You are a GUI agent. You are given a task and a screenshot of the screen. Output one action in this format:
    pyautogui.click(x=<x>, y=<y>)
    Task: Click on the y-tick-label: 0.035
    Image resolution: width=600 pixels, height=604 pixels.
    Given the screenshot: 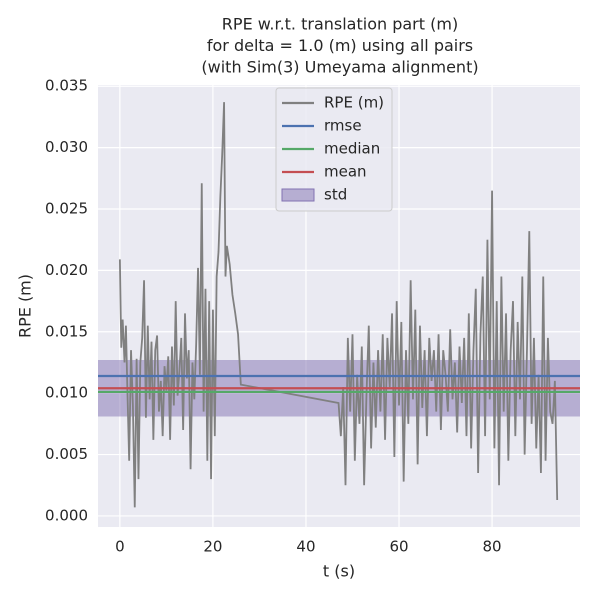 What is the action you would take?
    pyautogui.click(x=66, y=86)
    